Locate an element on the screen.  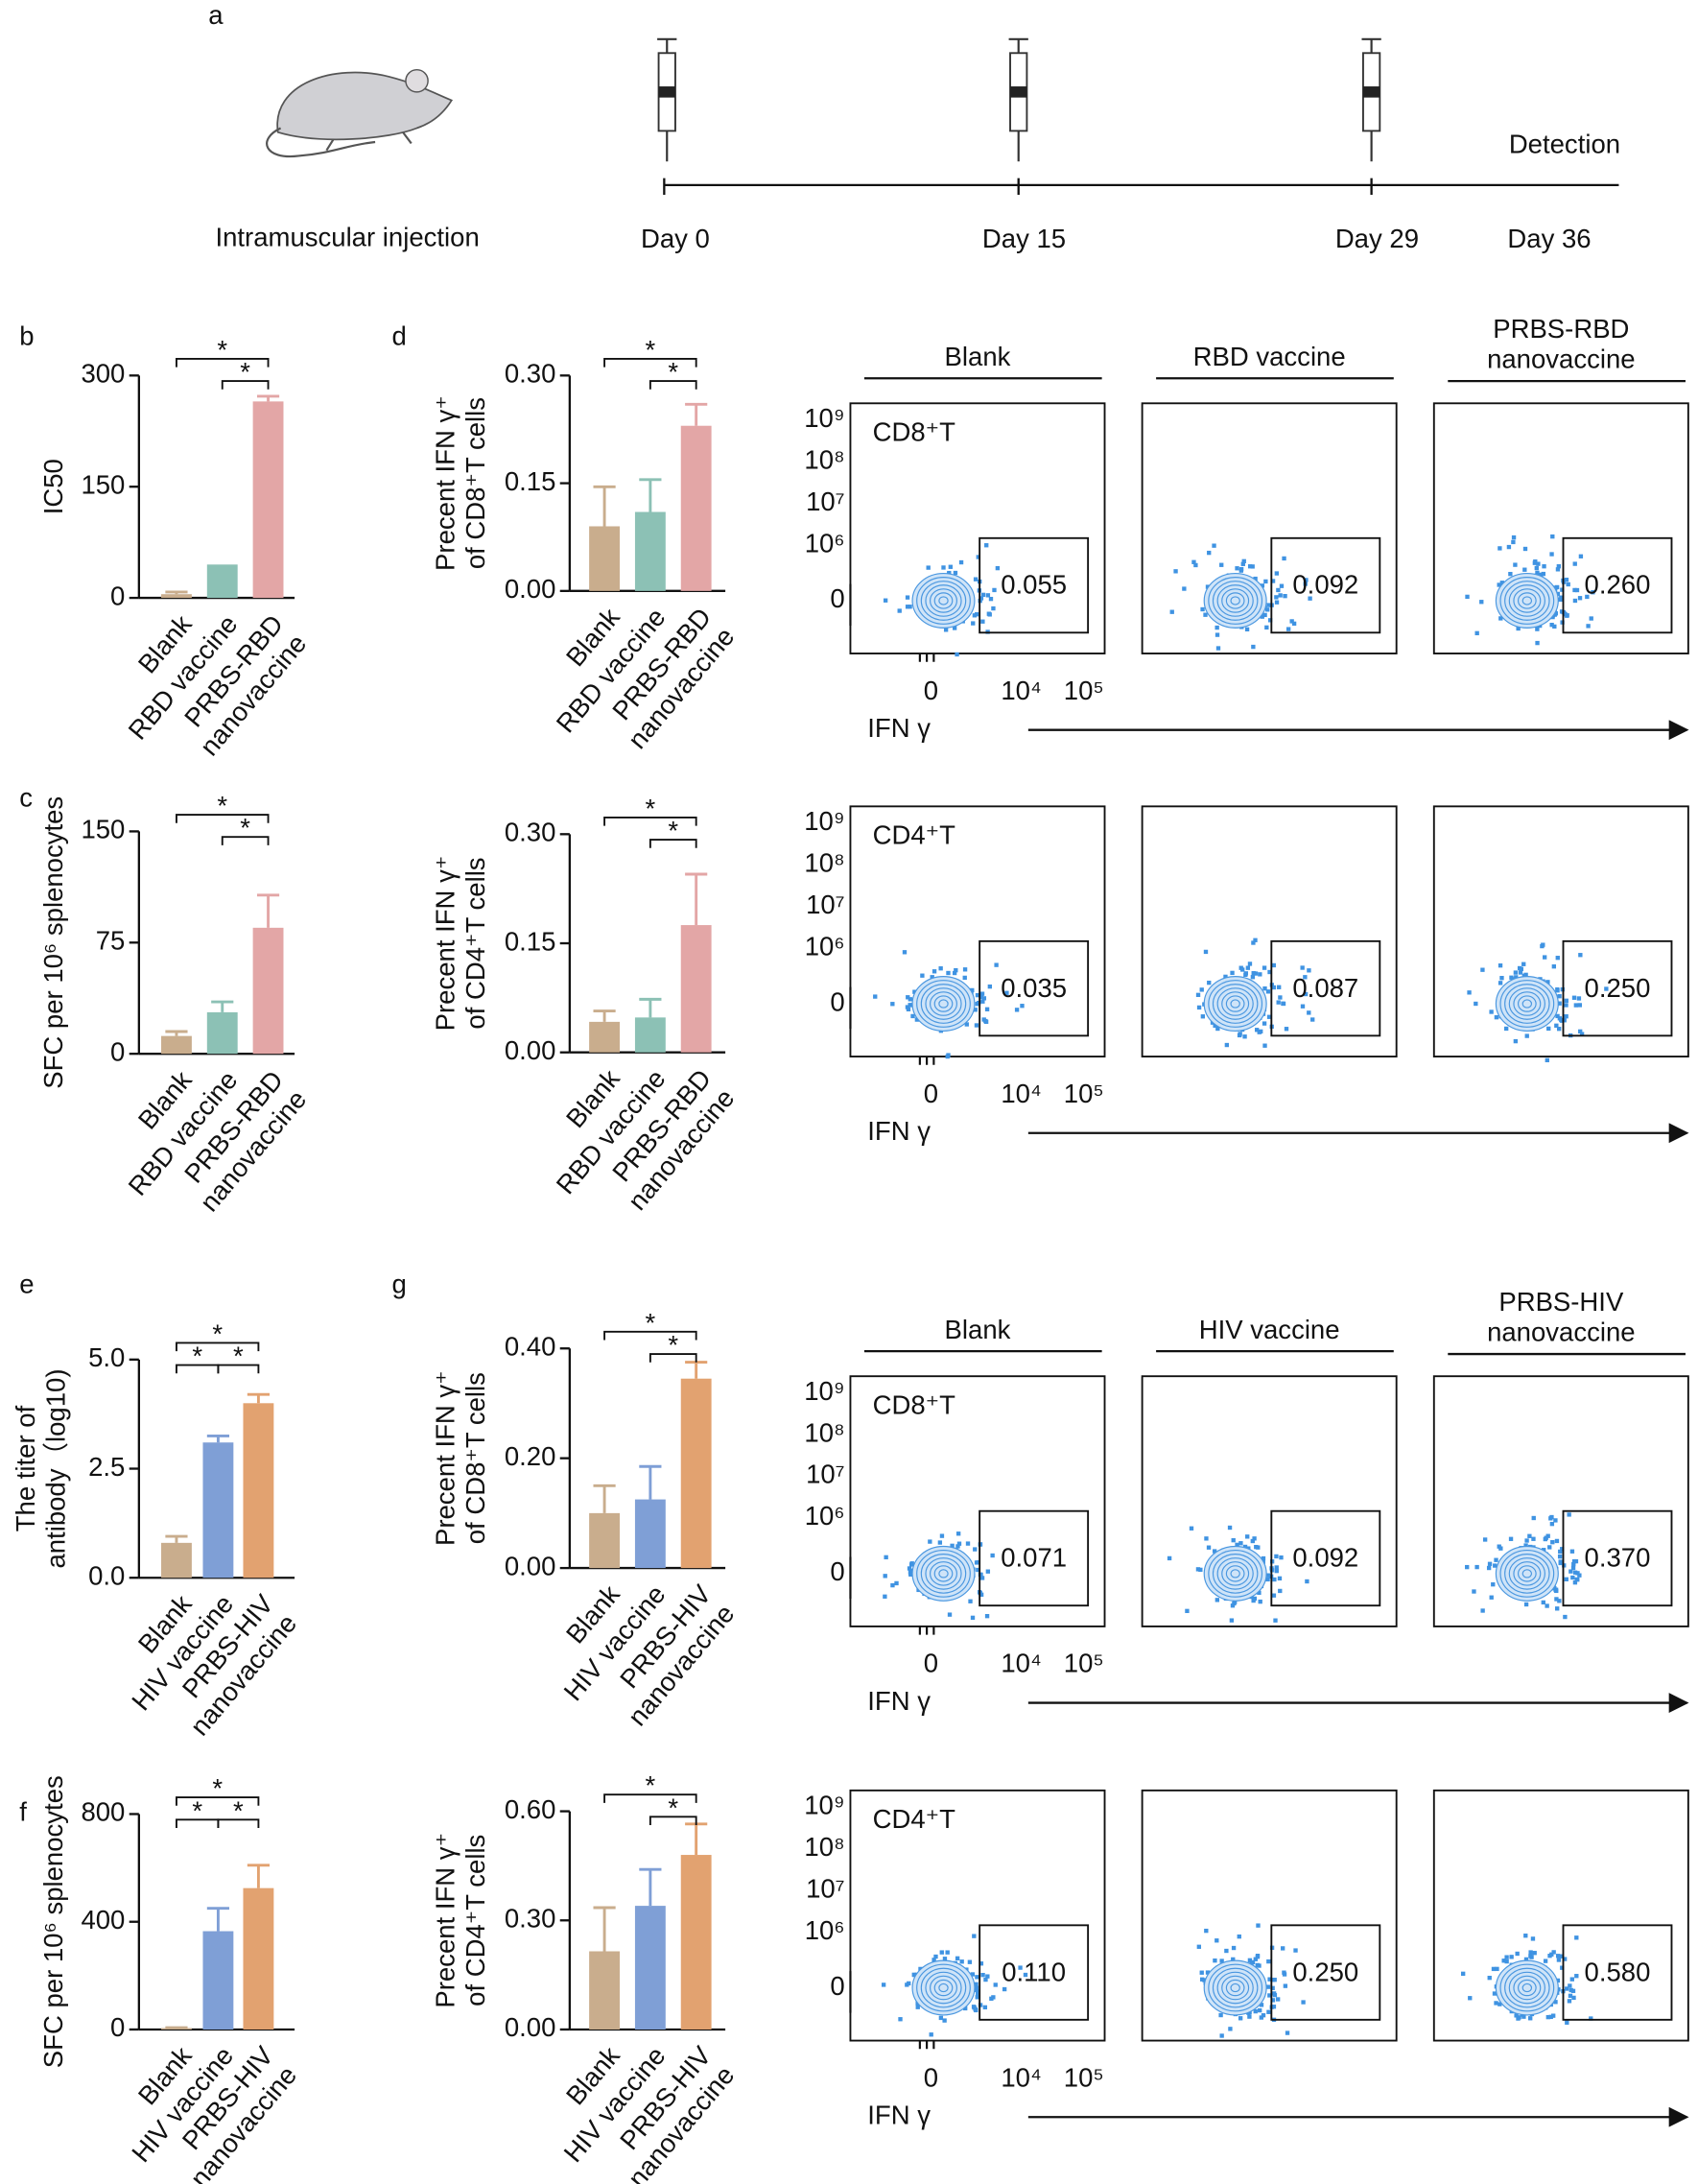
mouse-body is located at coordinates (365, 106).